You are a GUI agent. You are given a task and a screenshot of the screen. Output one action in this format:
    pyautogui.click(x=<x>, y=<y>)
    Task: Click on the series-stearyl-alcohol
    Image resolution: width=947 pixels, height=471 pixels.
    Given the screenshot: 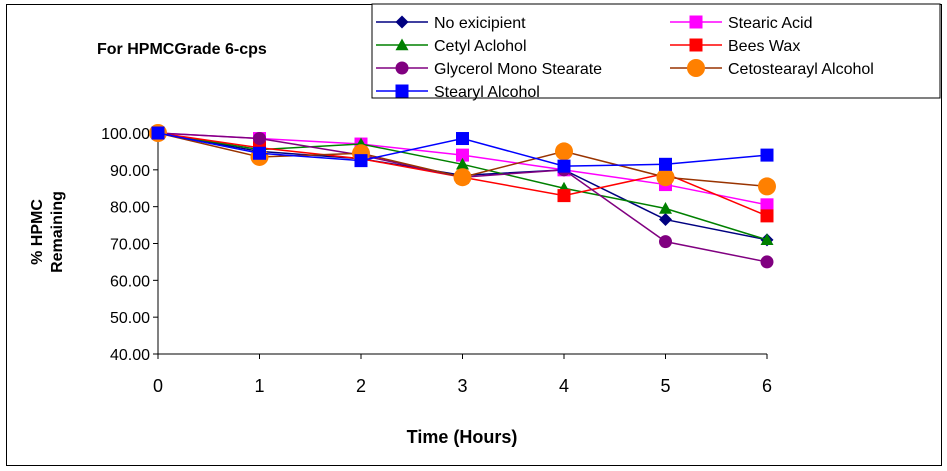 What is the action you would take?
    pyautogui.click(x=462, y=149)
    